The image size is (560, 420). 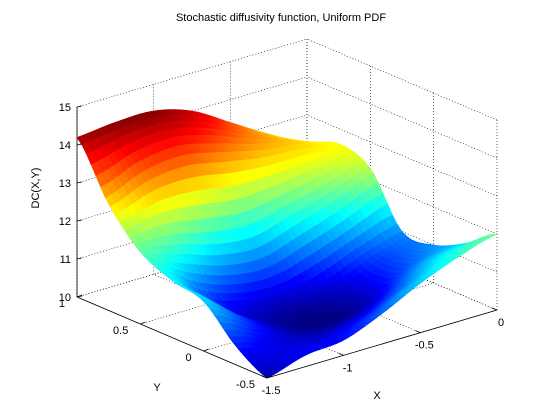 I want to click on x-tick-label: 0, so click(x=501, y=323).